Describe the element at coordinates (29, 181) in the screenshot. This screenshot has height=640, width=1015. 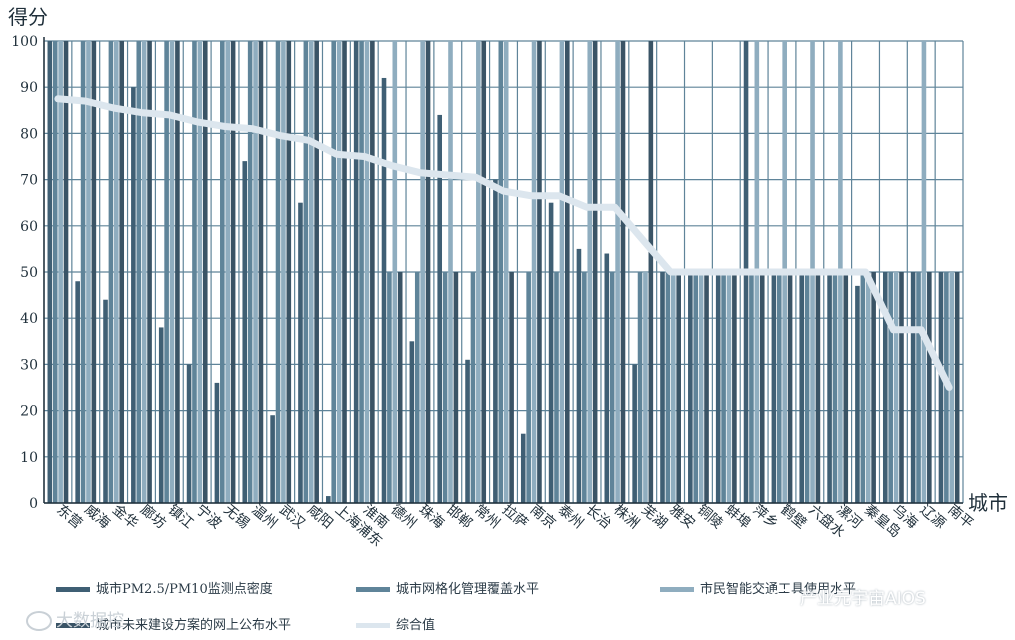
I see `y-tick-label: 70` at that location.